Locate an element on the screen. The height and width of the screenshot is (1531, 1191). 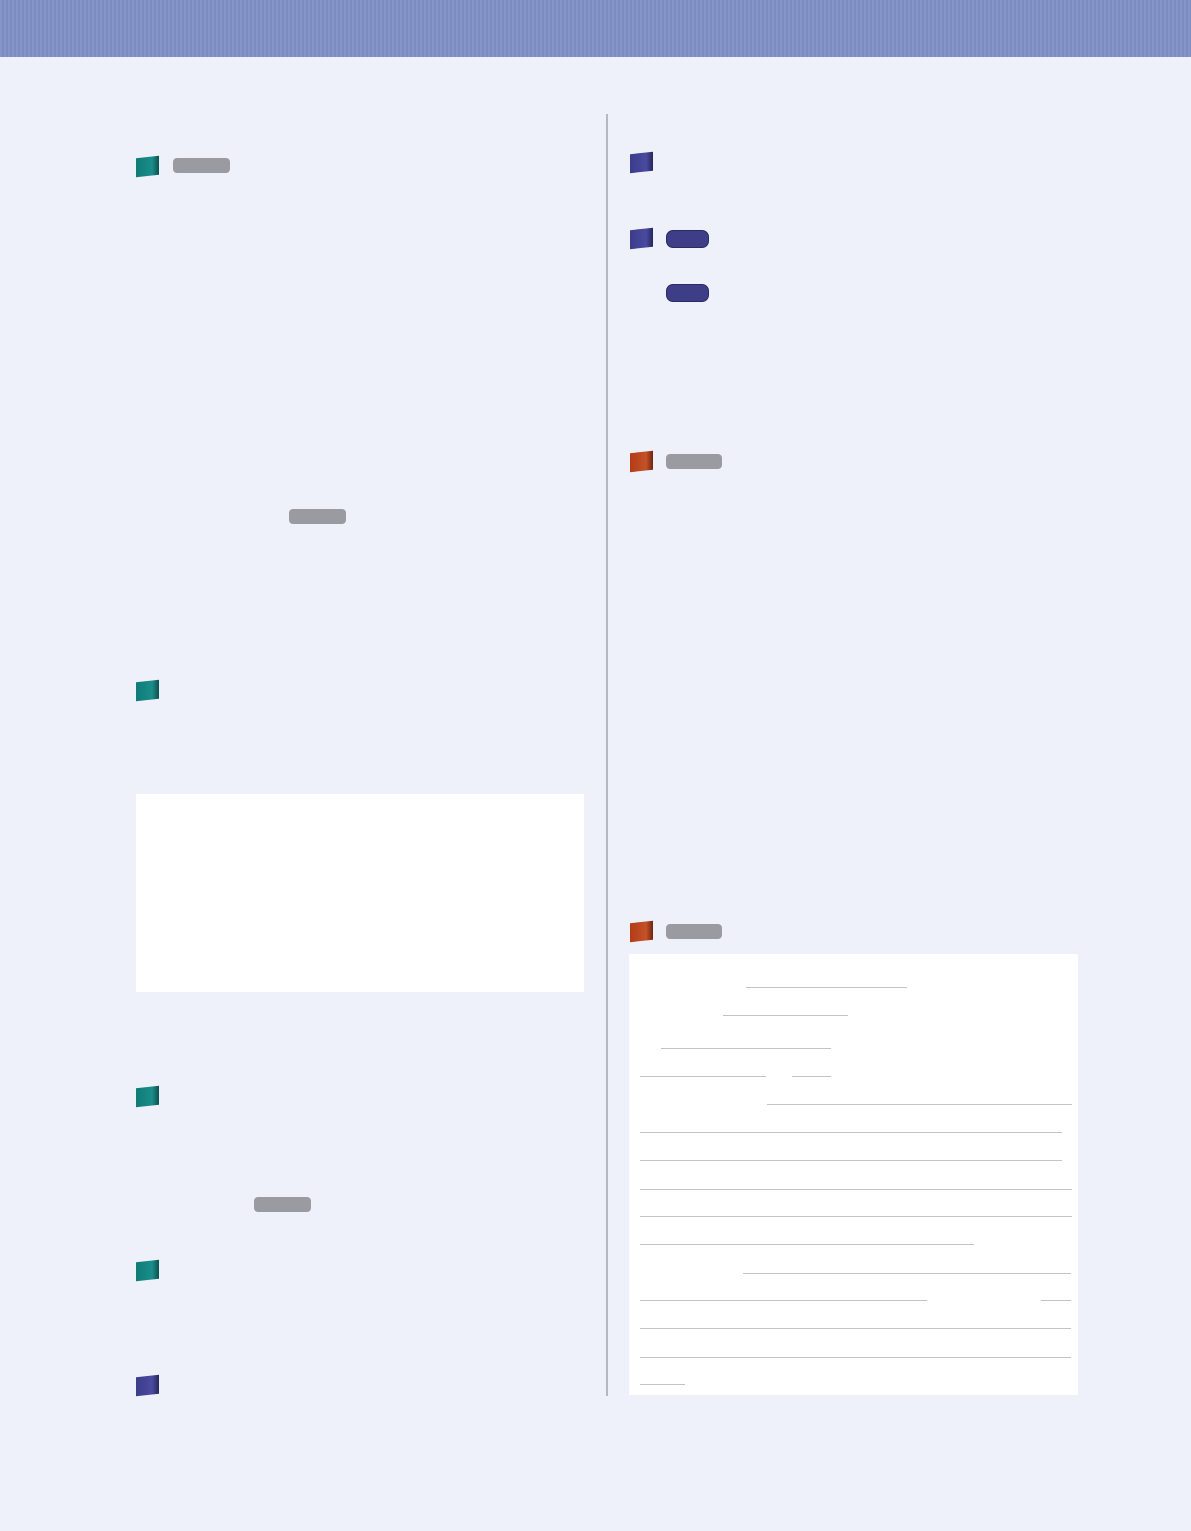
form-box is located at coordinates (853, 1174).